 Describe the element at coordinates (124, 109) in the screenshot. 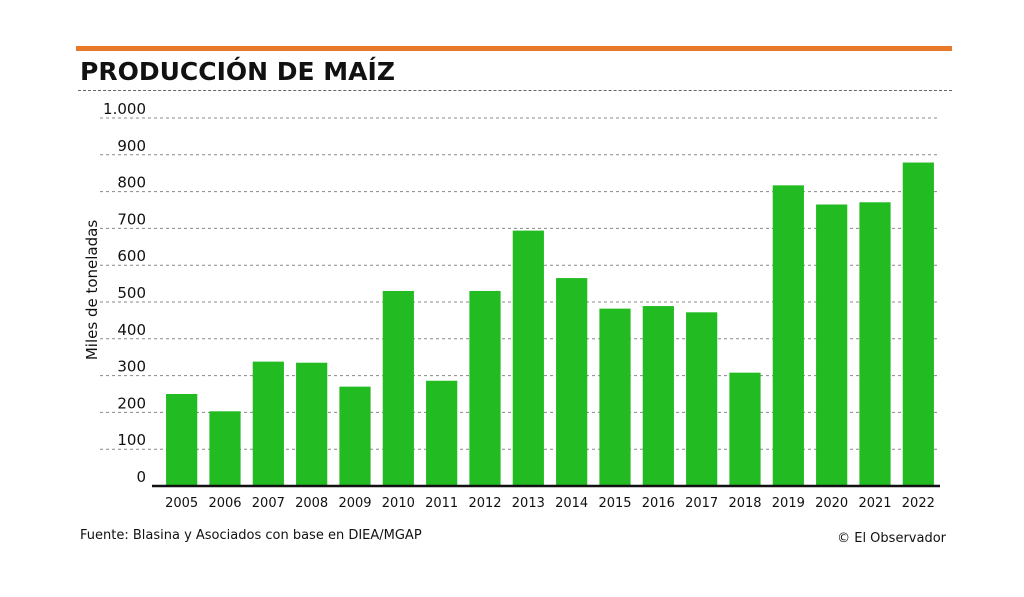

I see `y-tick-label: 1.000` at that location.